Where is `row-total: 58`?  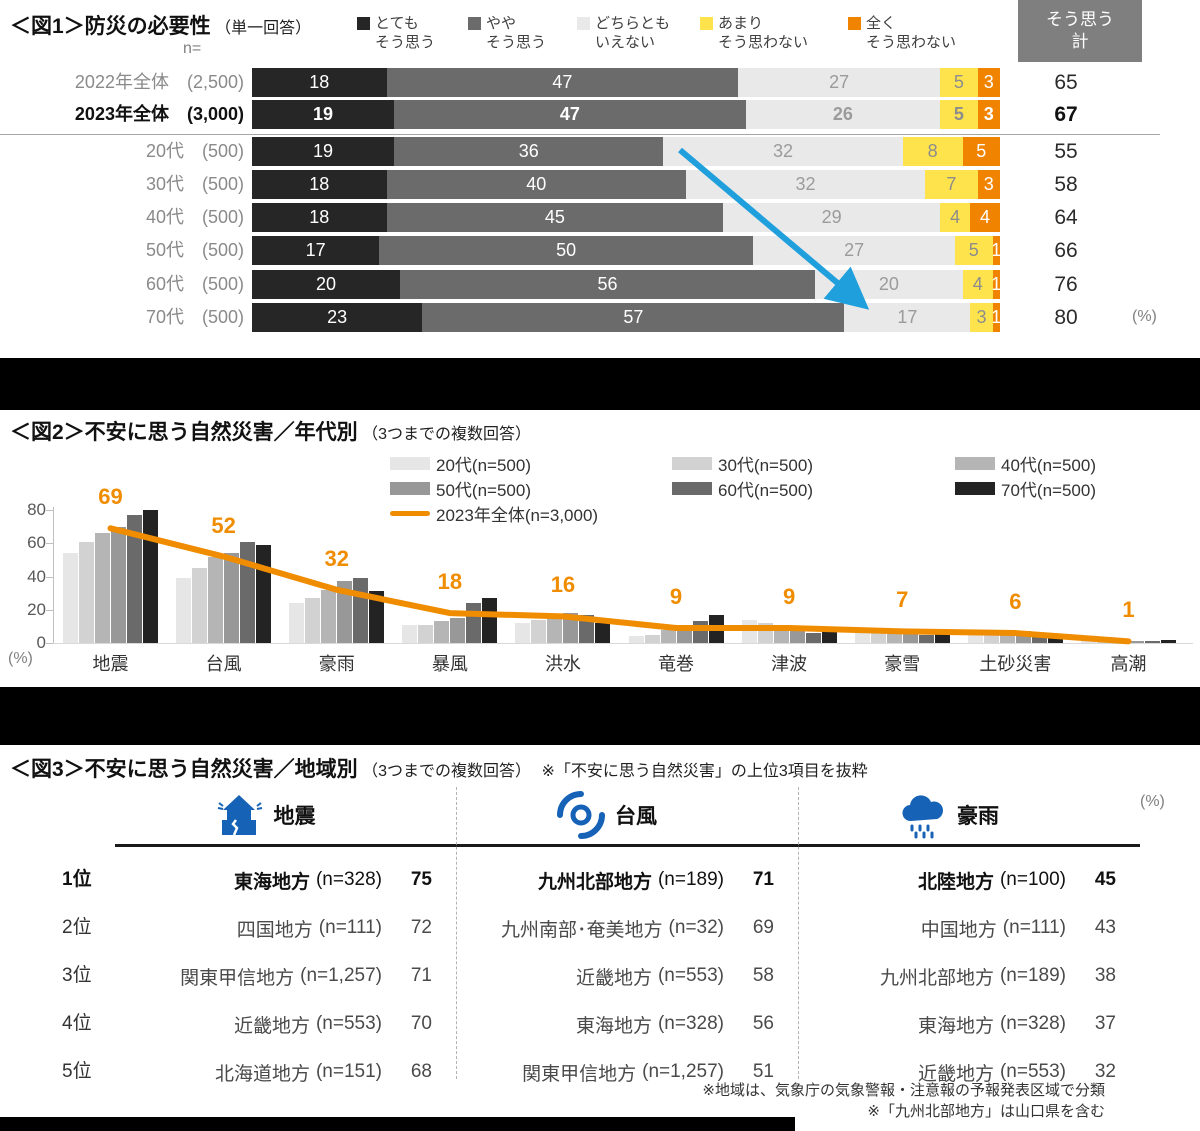
row-total: 58 is located at coordinates (1066, 184).